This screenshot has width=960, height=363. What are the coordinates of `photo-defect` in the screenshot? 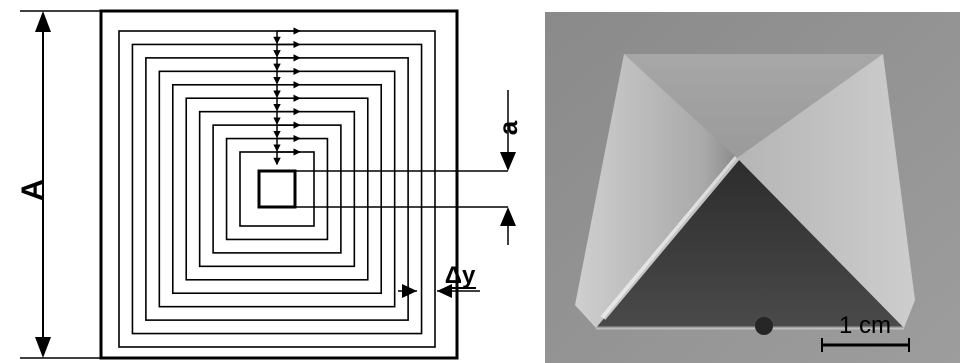 It's located at (764, 326).